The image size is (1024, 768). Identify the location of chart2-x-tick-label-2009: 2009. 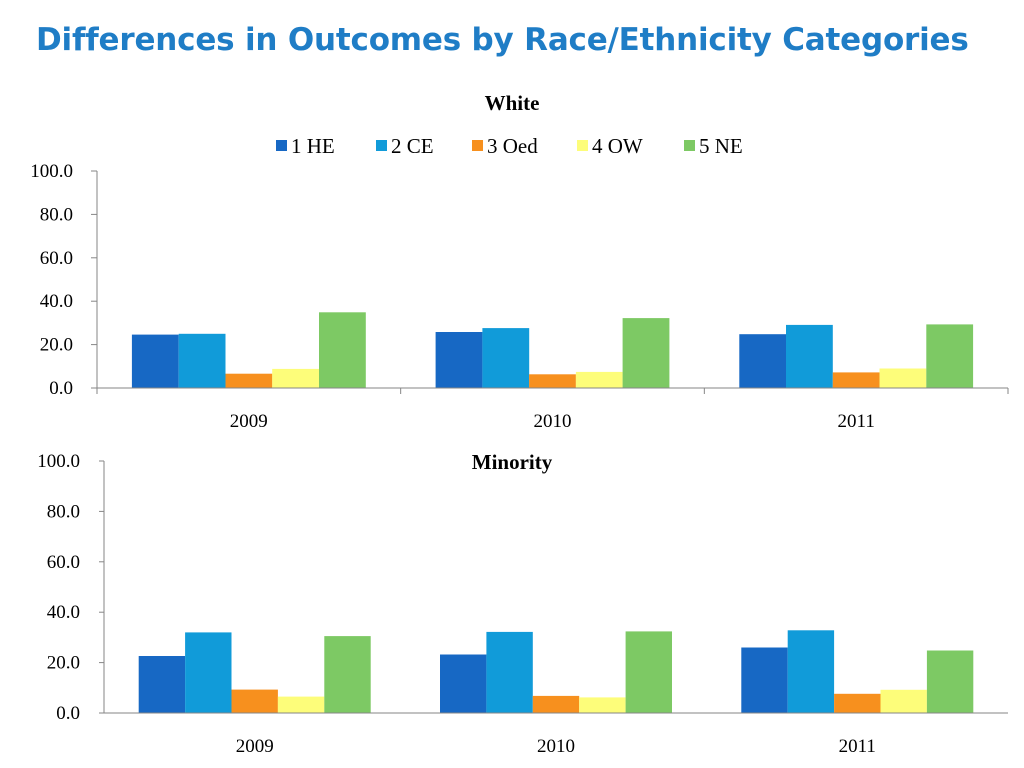
(255, 746).